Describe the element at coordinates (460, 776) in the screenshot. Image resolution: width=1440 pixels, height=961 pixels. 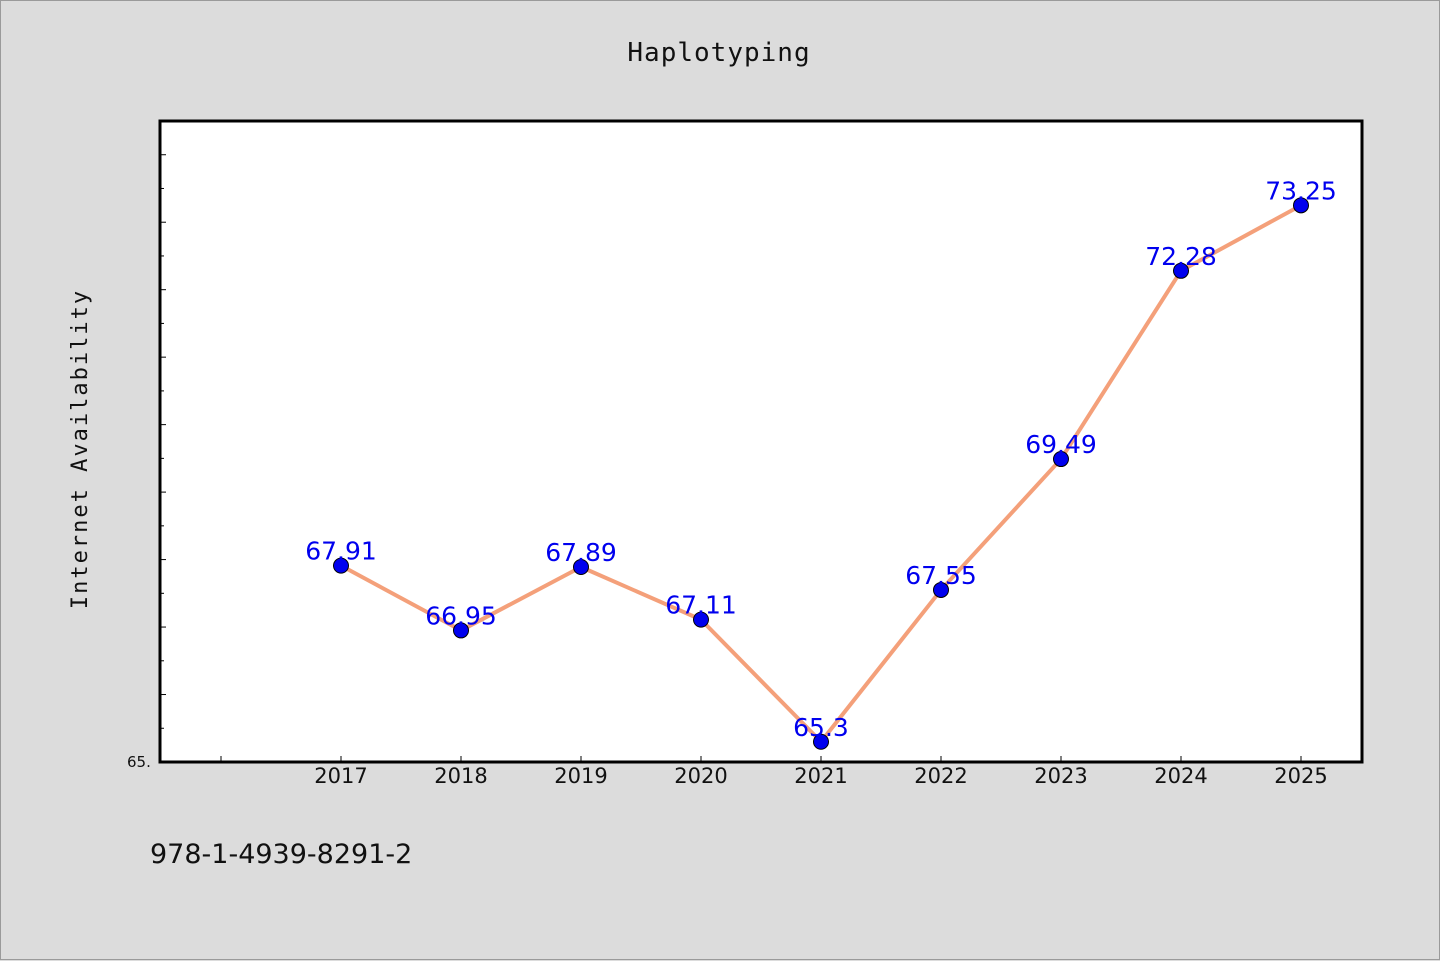
I see `x-tick-label: 2018` at that location.